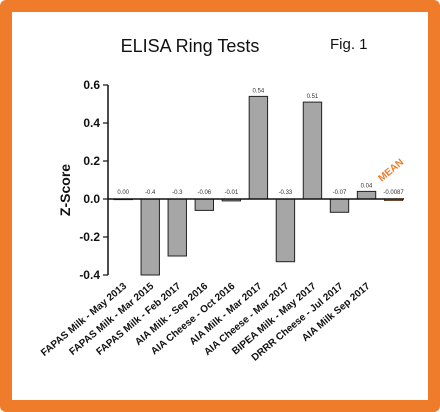 The height and width of the screenshot is (412, 440). What do you see at coordinates (150, 193) in the screenshot?
I see `data-label: -0.4` at bounding box center [150, 193].